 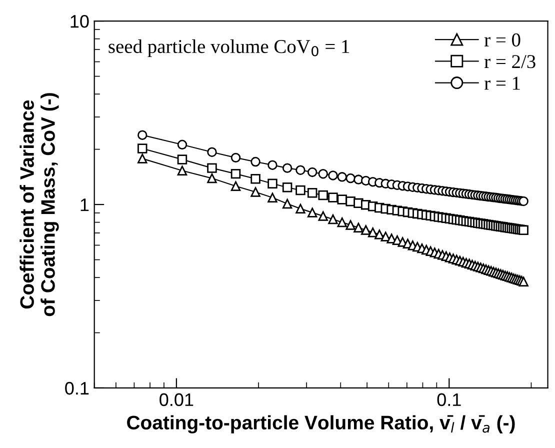 What do you see at coordinates (39, 204) in the screenshot?
I see `y-axis-title: Coefficient of Variance of Coating Mass, CoV (-)` at bounding box center [39, 204].